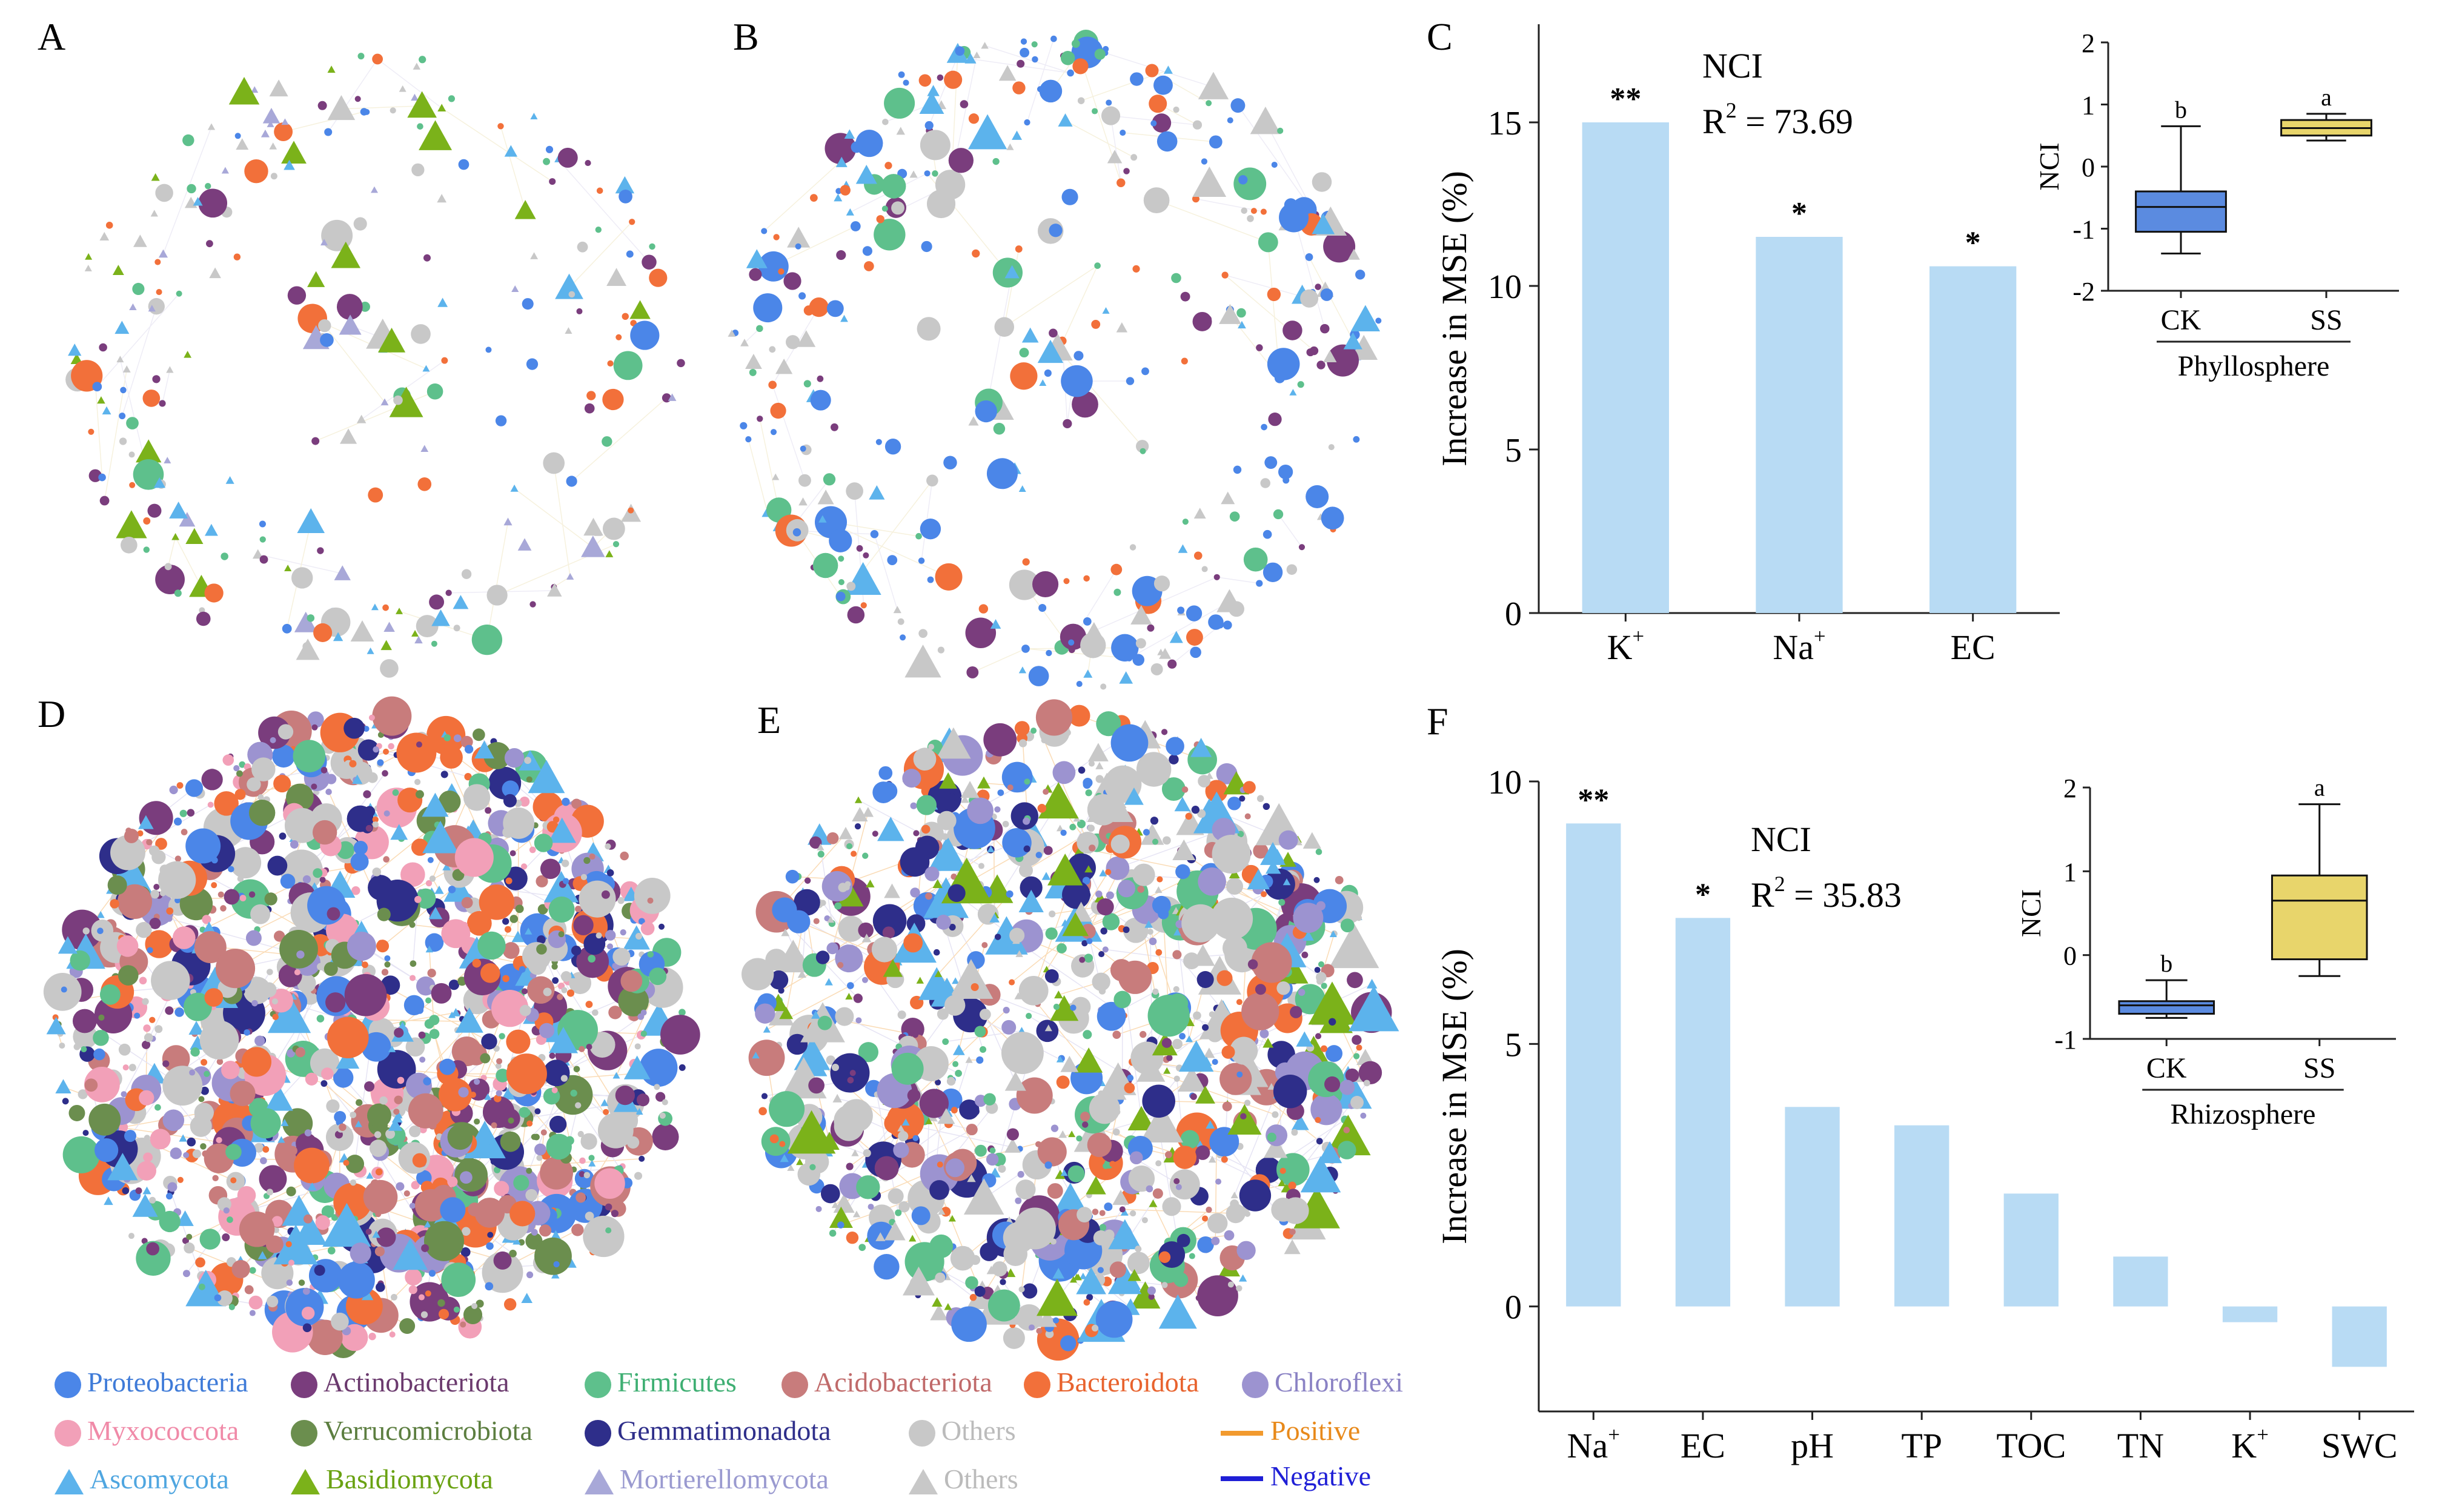 The height and width of the screenshot is (1512, 2442). I want to click on legend-positive: Positive, so click(1290, 1430).